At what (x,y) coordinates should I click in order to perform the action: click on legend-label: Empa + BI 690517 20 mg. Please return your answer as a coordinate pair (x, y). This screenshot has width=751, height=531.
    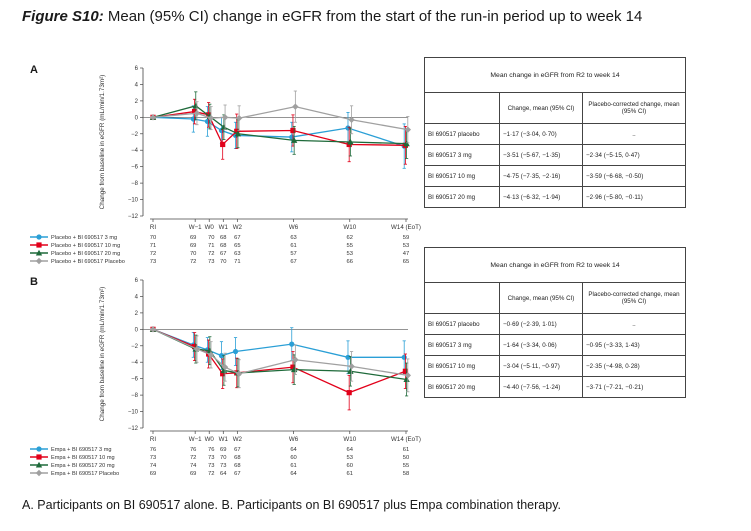
    Looking at the image, I should click on (83, 466).